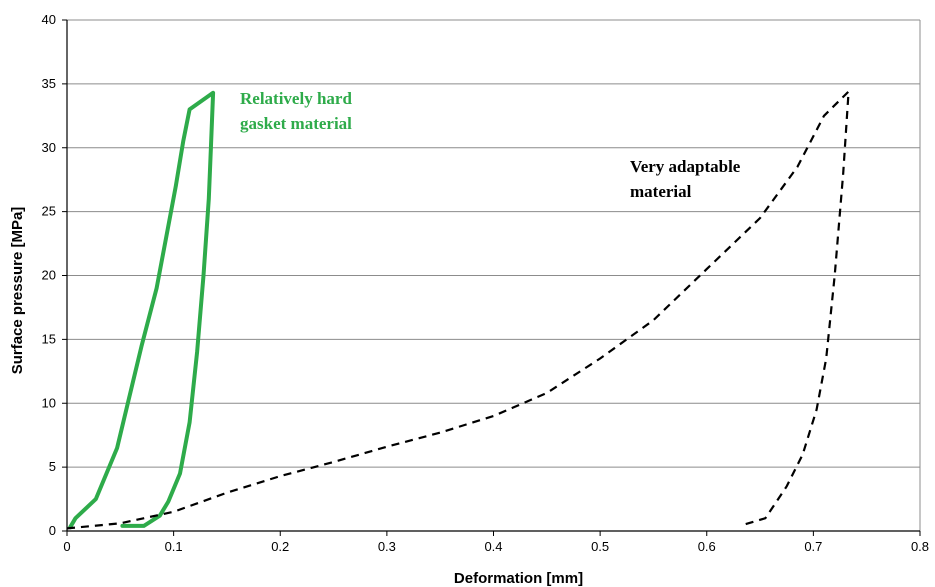 The height and width of the screenshot is (587, 935). Describe the element at coordinates (685, 166) in the screenshot. I see `annotation-line: Very adaptable` at that location.